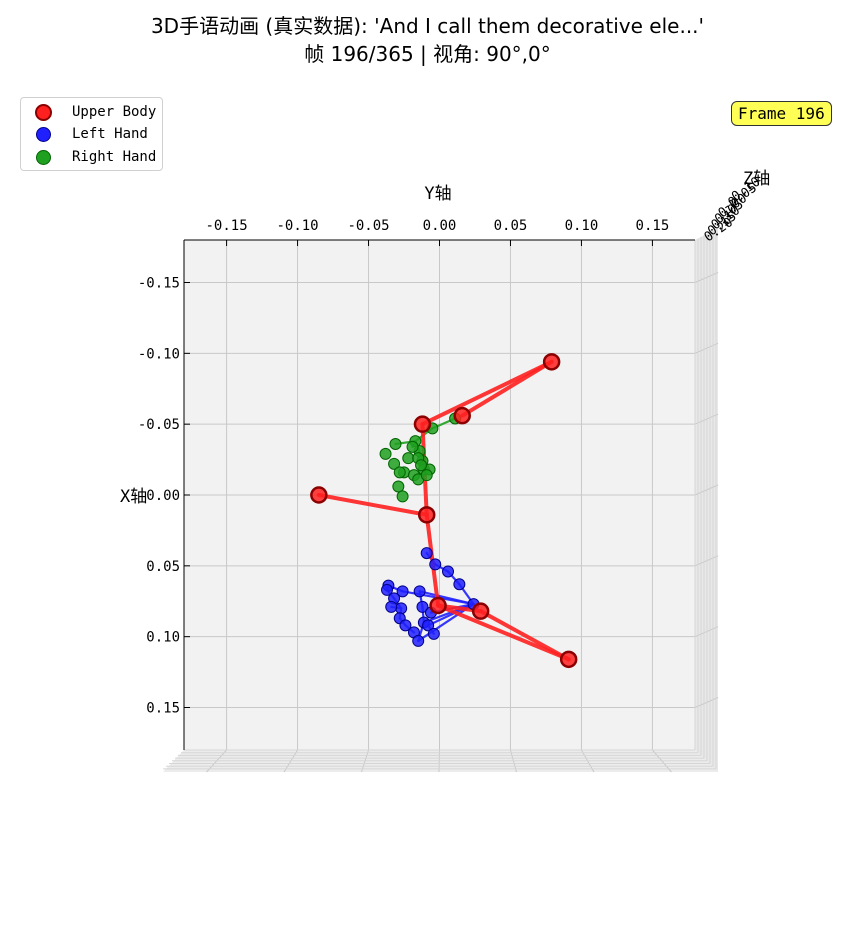  I want to click on legend-item-upper-body: Upper Body, so click(95, 112).